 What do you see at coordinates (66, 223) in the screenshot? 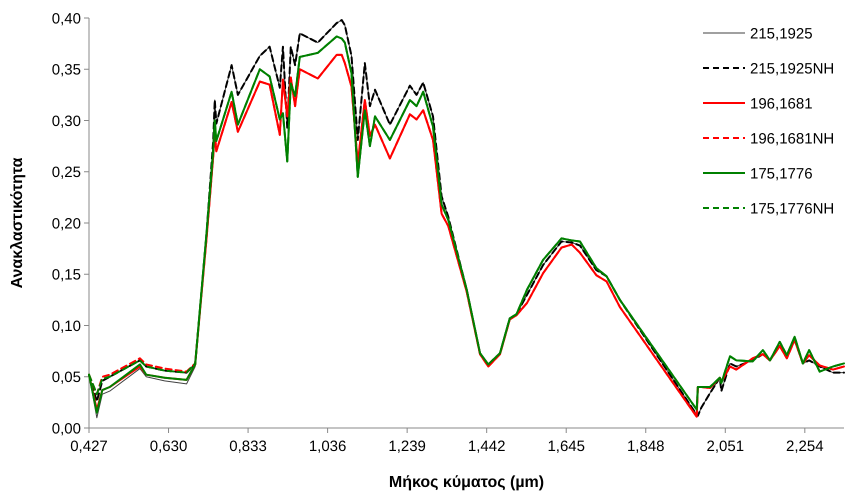
I see `y-tick-label: 0,20` at bounding box center [66, 223].